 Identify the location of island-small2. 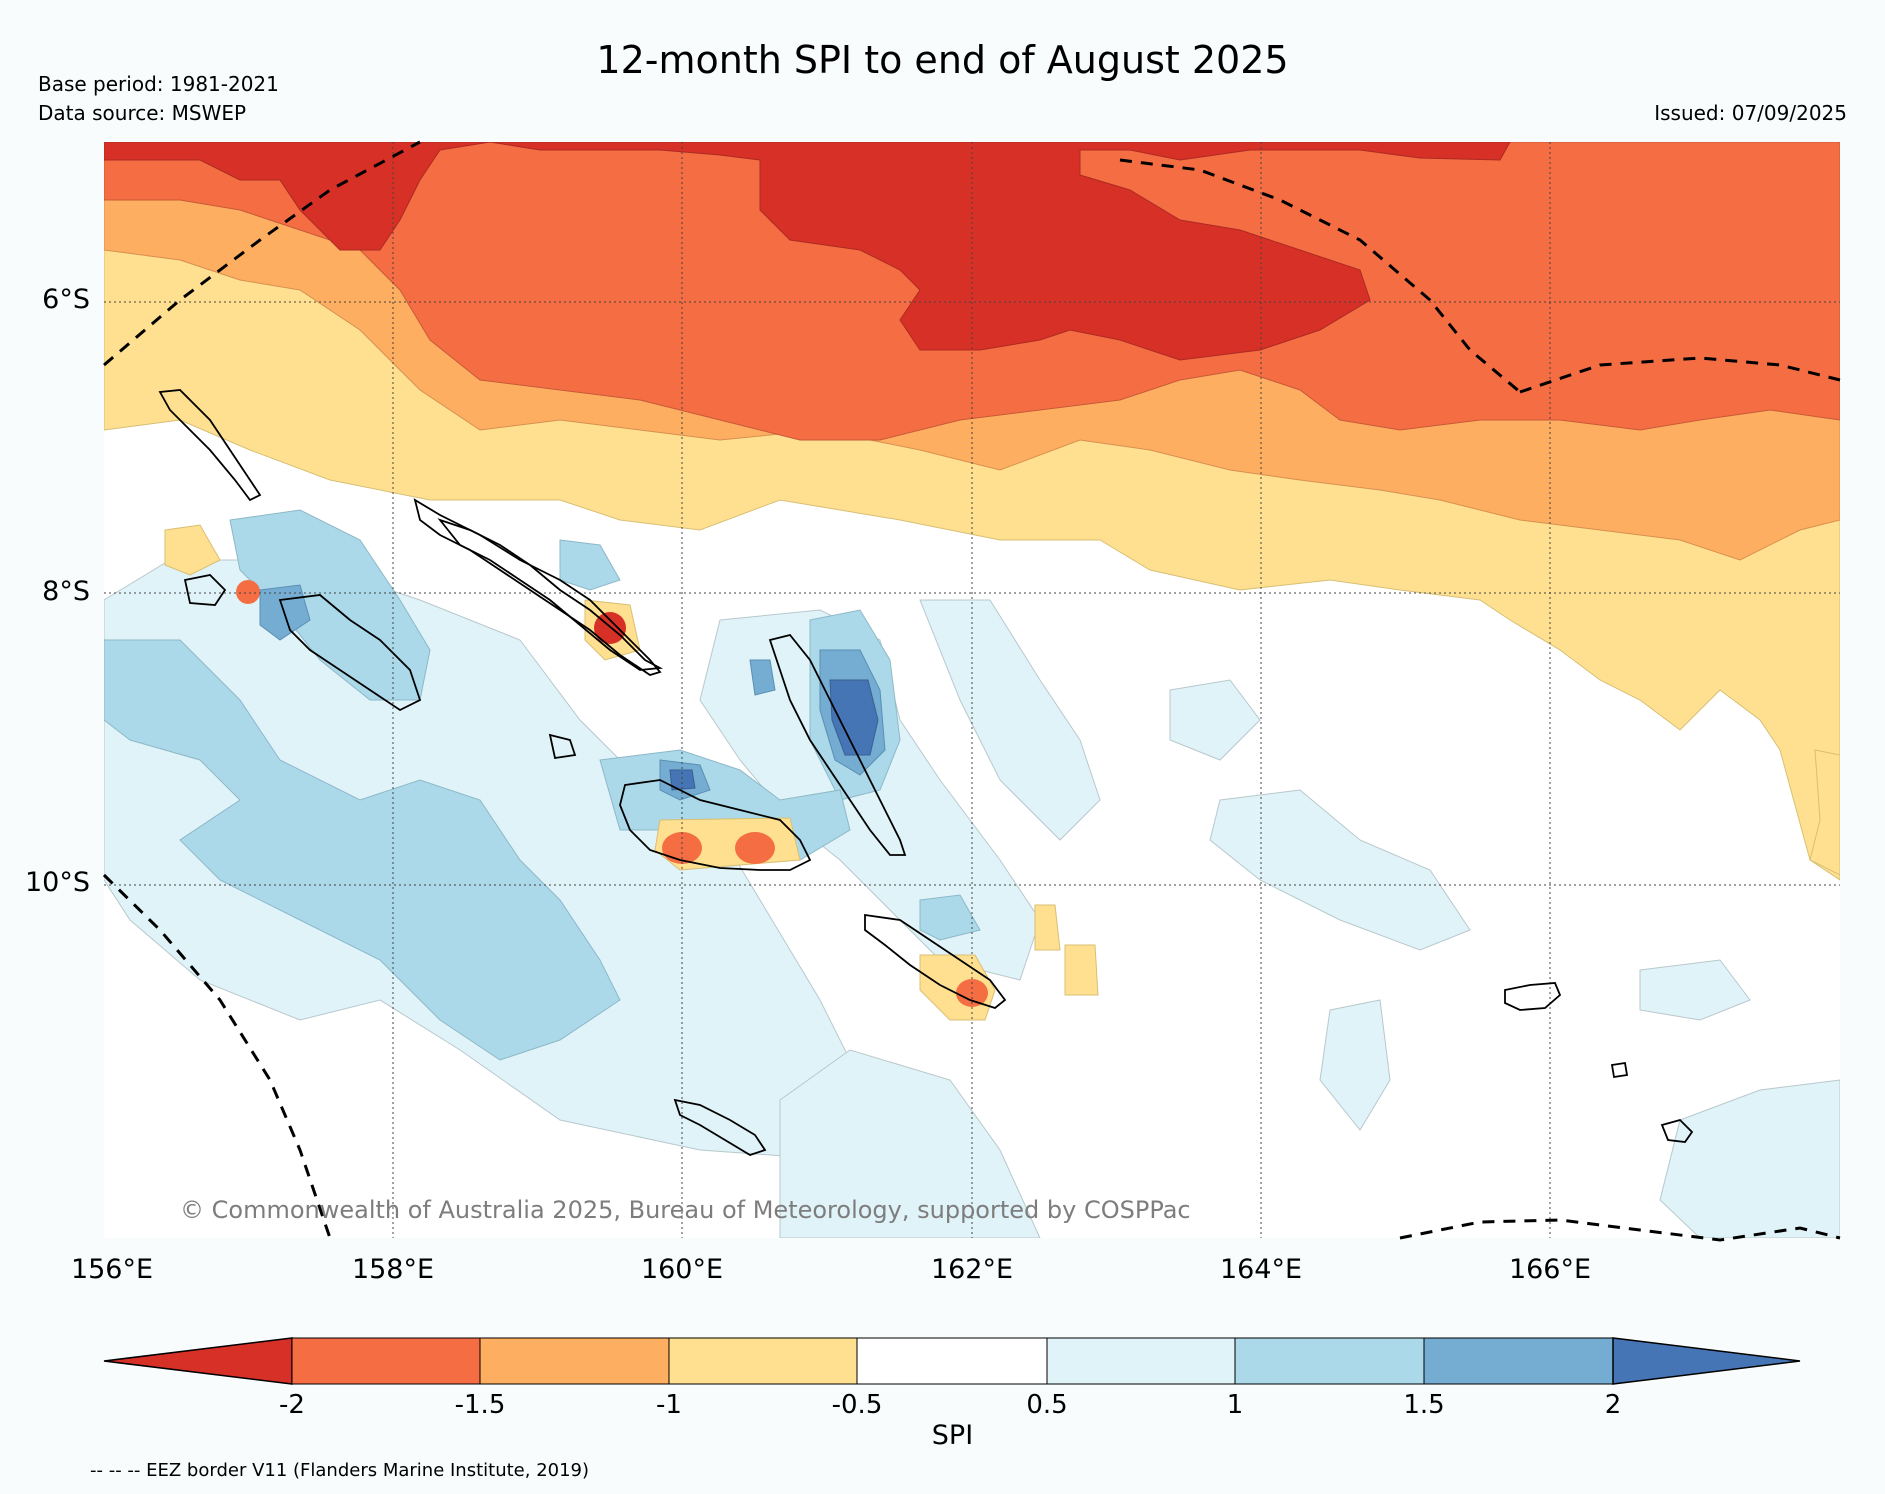
(562, 746).